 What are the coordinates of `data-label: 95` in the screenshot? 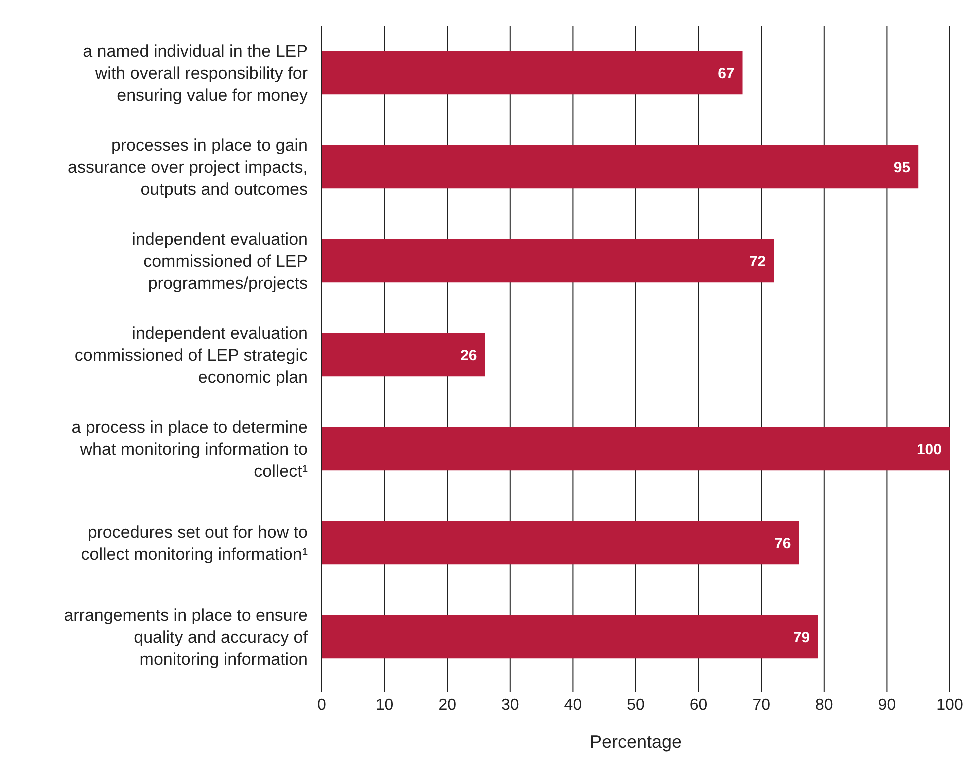 It's located at (902, 167).